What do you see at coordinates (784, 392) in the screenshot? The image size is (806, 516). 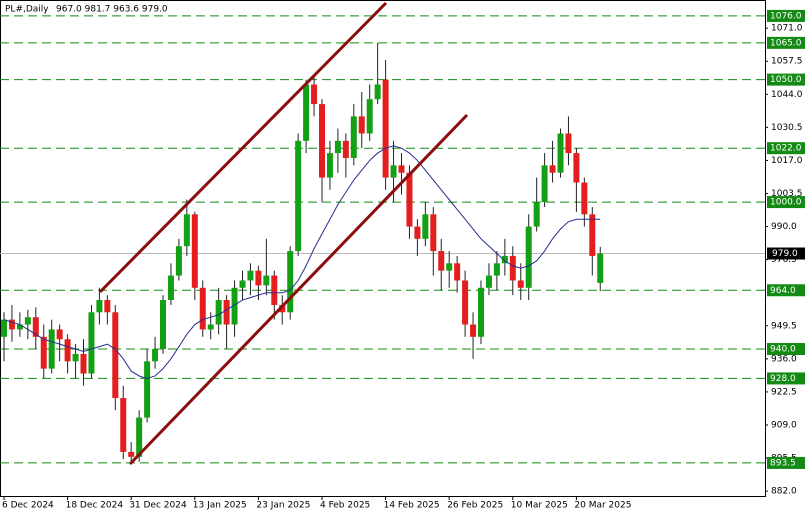 I see `y-tick-label: 922.5` at bounding box center [784, 392].